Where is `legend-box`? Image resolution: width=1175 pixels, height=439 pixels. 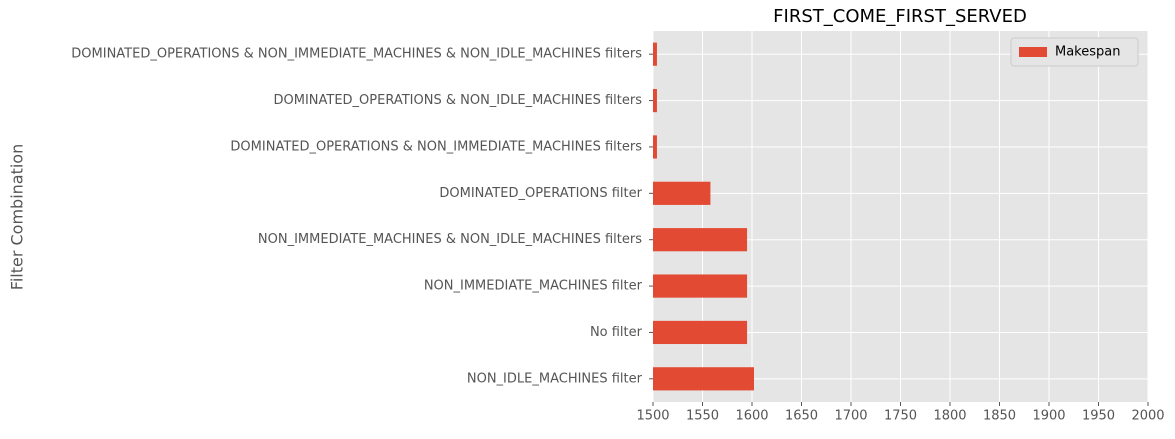
legend-box is located at coordinates (1074, 52).